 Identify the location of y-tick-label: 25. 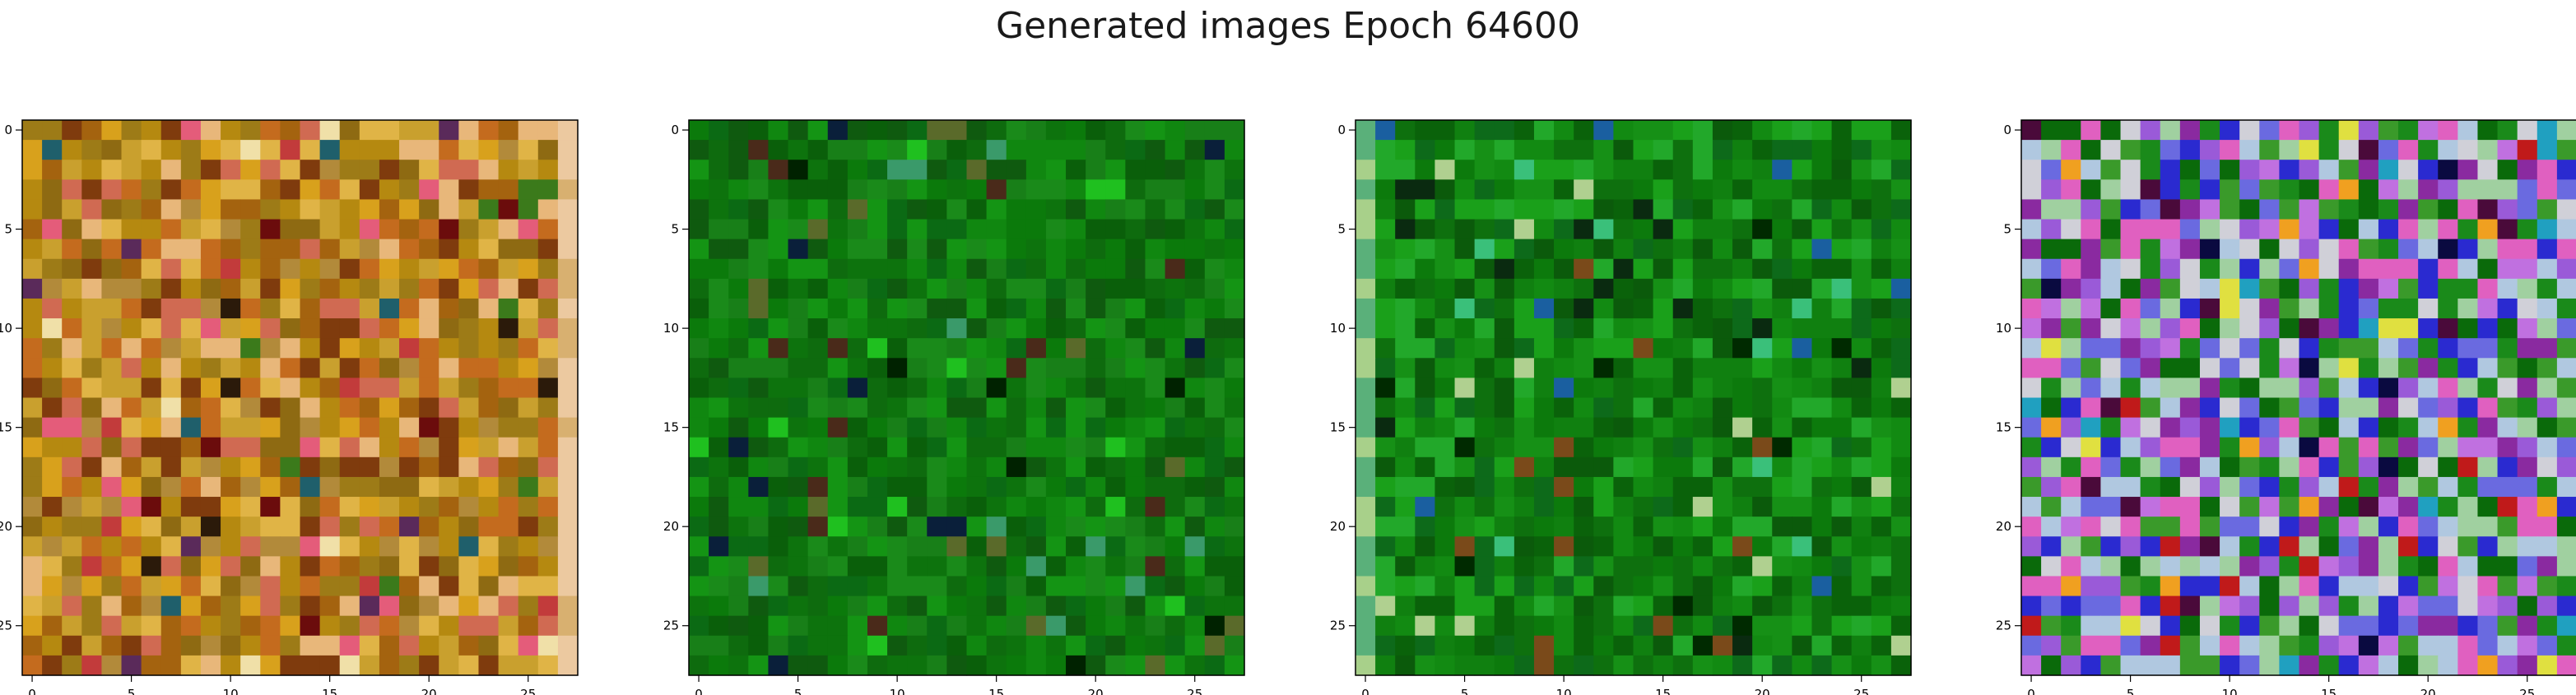
(2003, 626).